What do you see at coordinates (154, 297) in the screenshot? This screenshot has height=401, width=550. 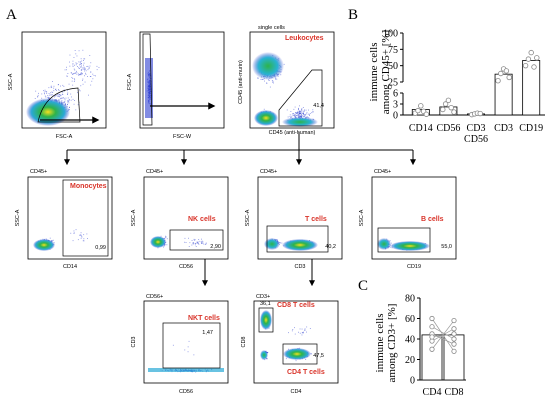 I see `plot-header: CD56+` at bounding box center [154, 297].